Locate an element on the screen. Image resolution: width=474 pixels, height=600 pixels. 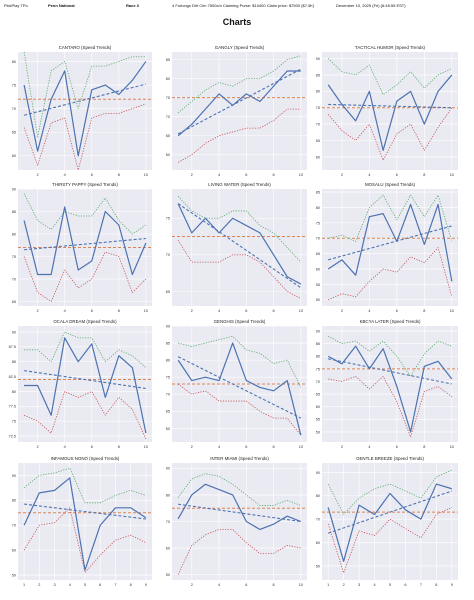
chart-panel: 65 70 75 2 4 6 8 10 LIVING WATER (Speed Trends) is located at coordinates (236, 247).